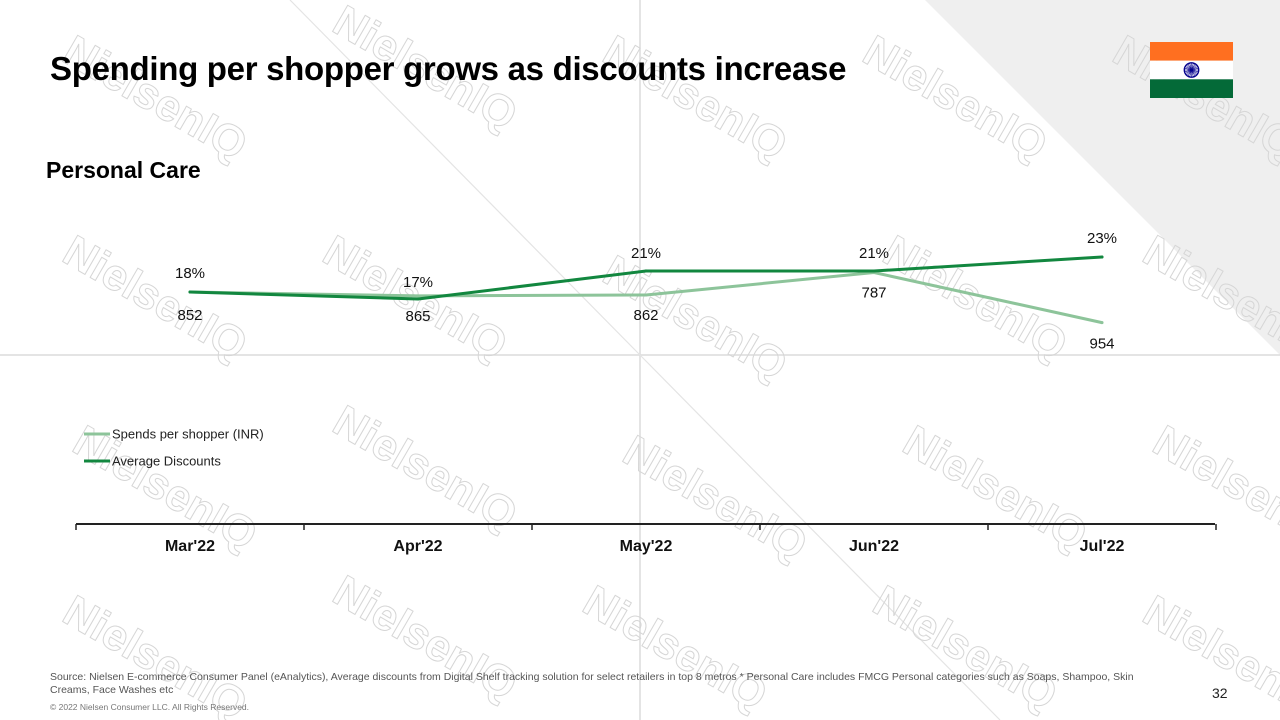 This screenshot has width=1280, height=720. Describe the element at coordinates (646, 546) in the screenshot. I see `x-tick-label: May'22` at that location.